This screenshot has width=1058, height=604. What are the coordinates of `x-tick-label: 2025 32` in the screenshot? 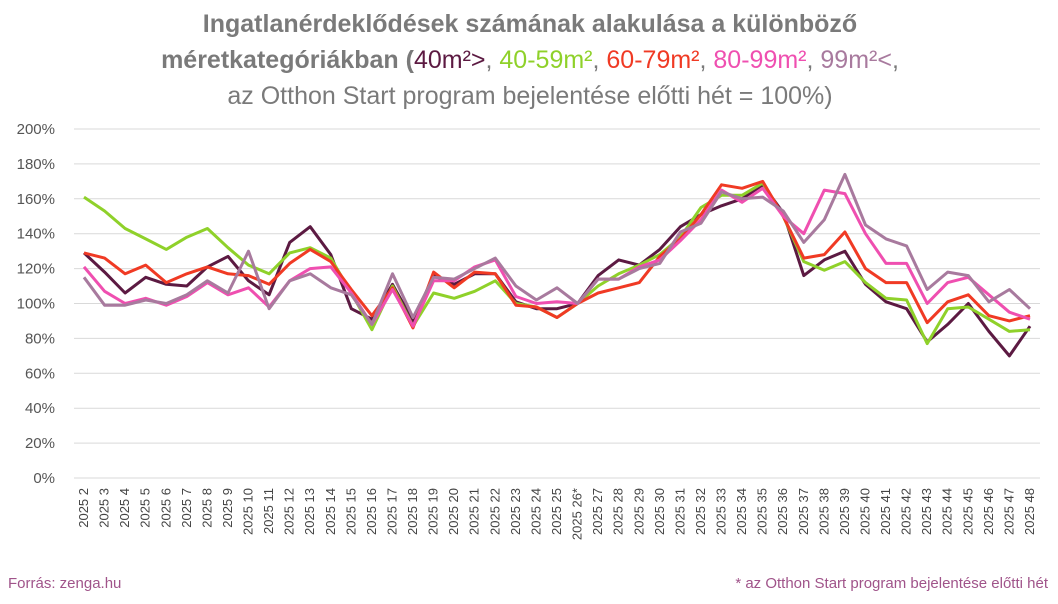 It's located at (700, 511).